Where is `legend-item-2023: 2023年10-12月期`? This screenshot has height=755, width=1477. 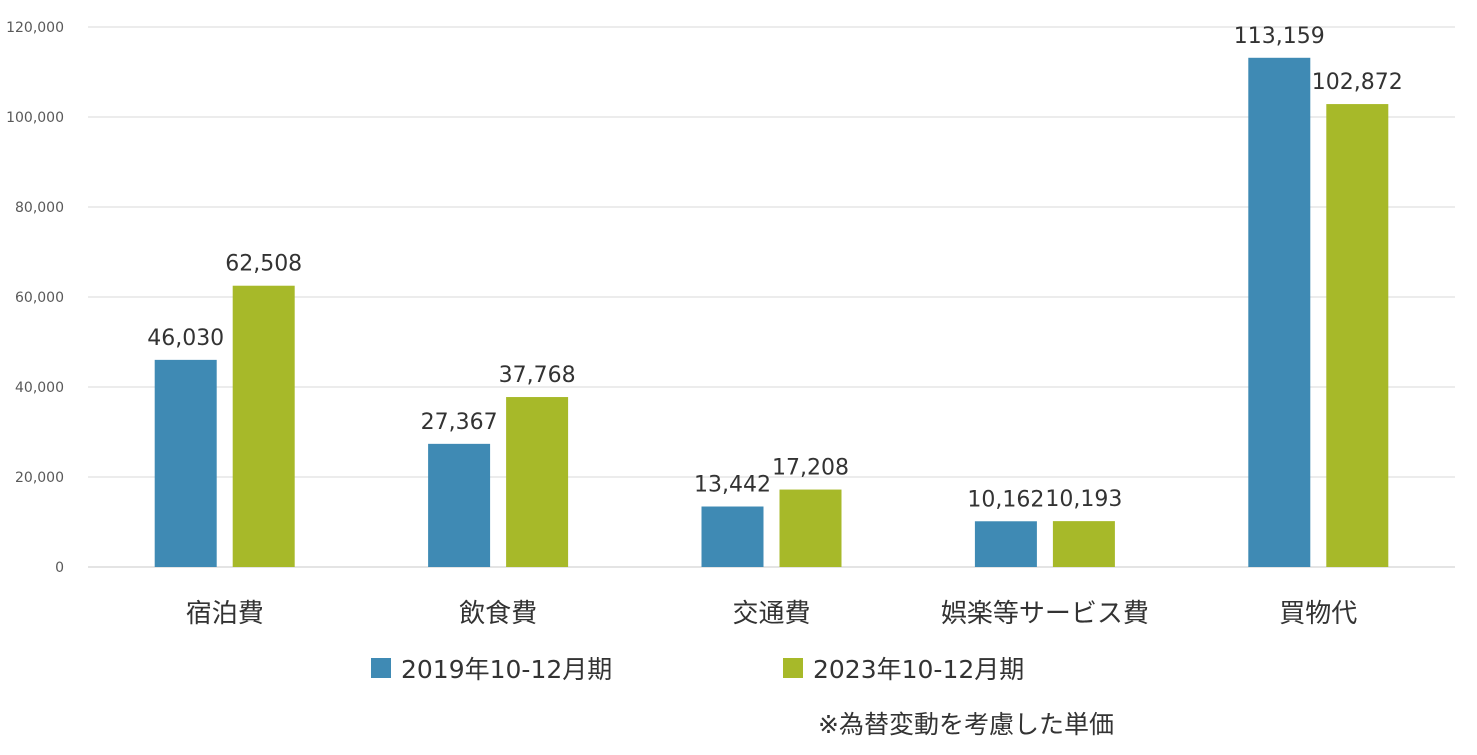
legend-item-2023: 2023年10-12月期 is located at coordinates (903, 668).